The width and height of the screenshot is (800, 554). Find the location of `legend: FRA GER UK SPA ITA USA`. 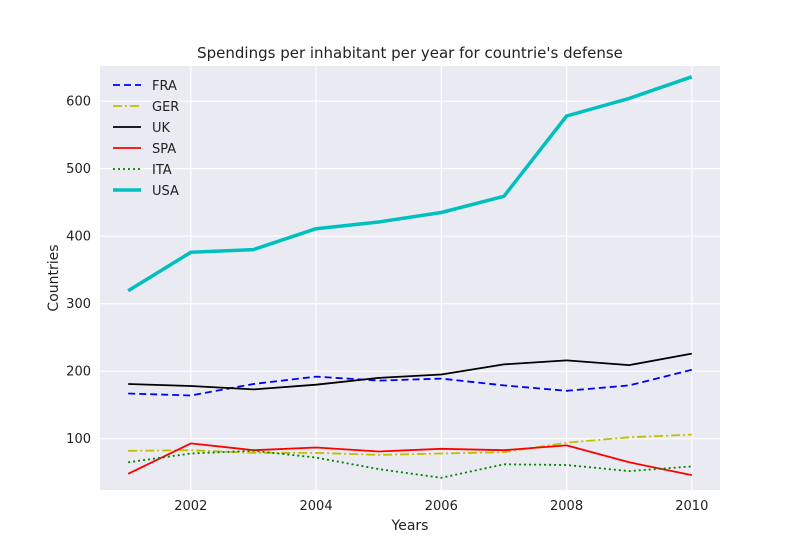

legend: FRA GER UK SPA ITA USA is located at coordinates (146, 139).